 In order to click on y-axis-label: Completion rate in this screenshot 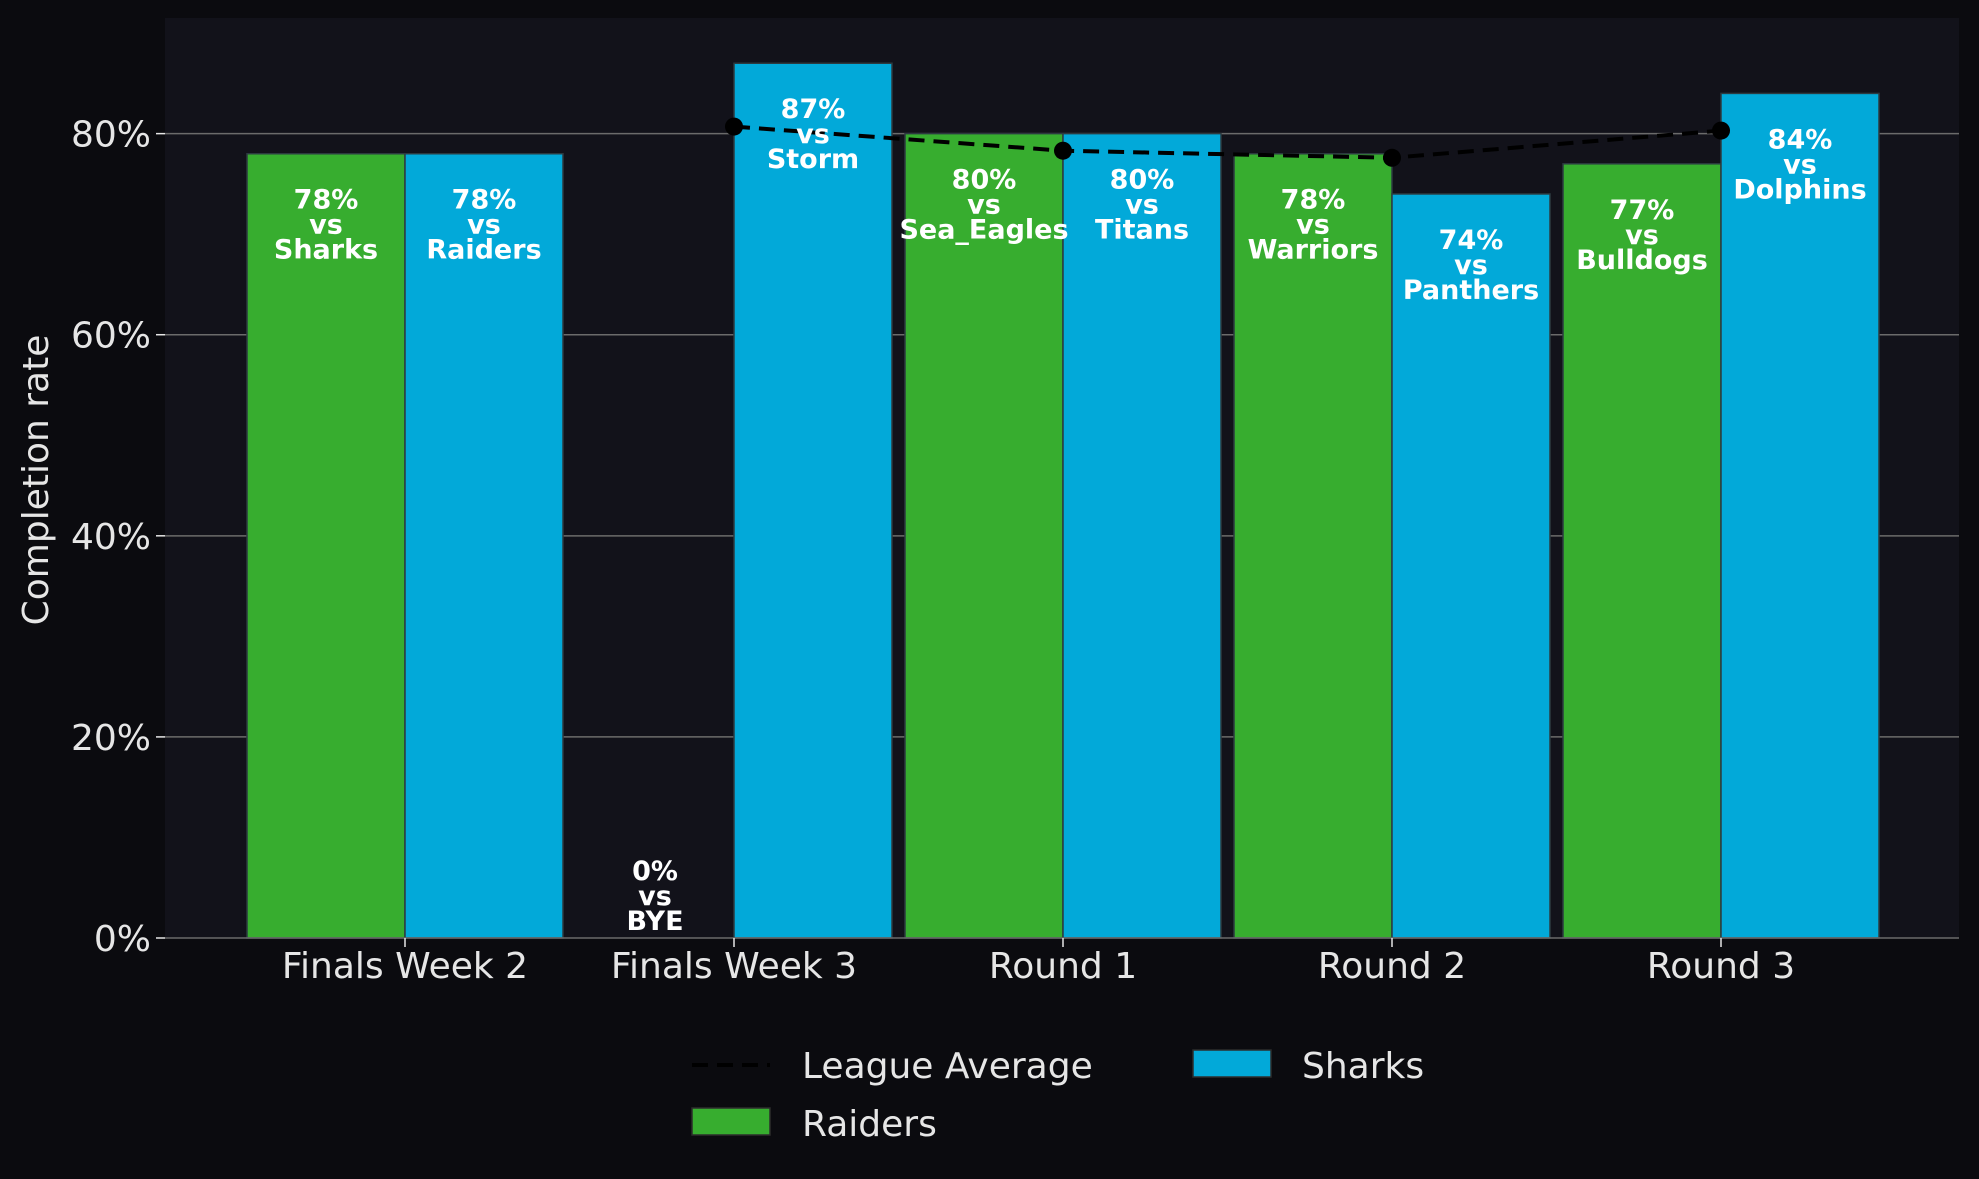, I will do `click(36, 480)`.